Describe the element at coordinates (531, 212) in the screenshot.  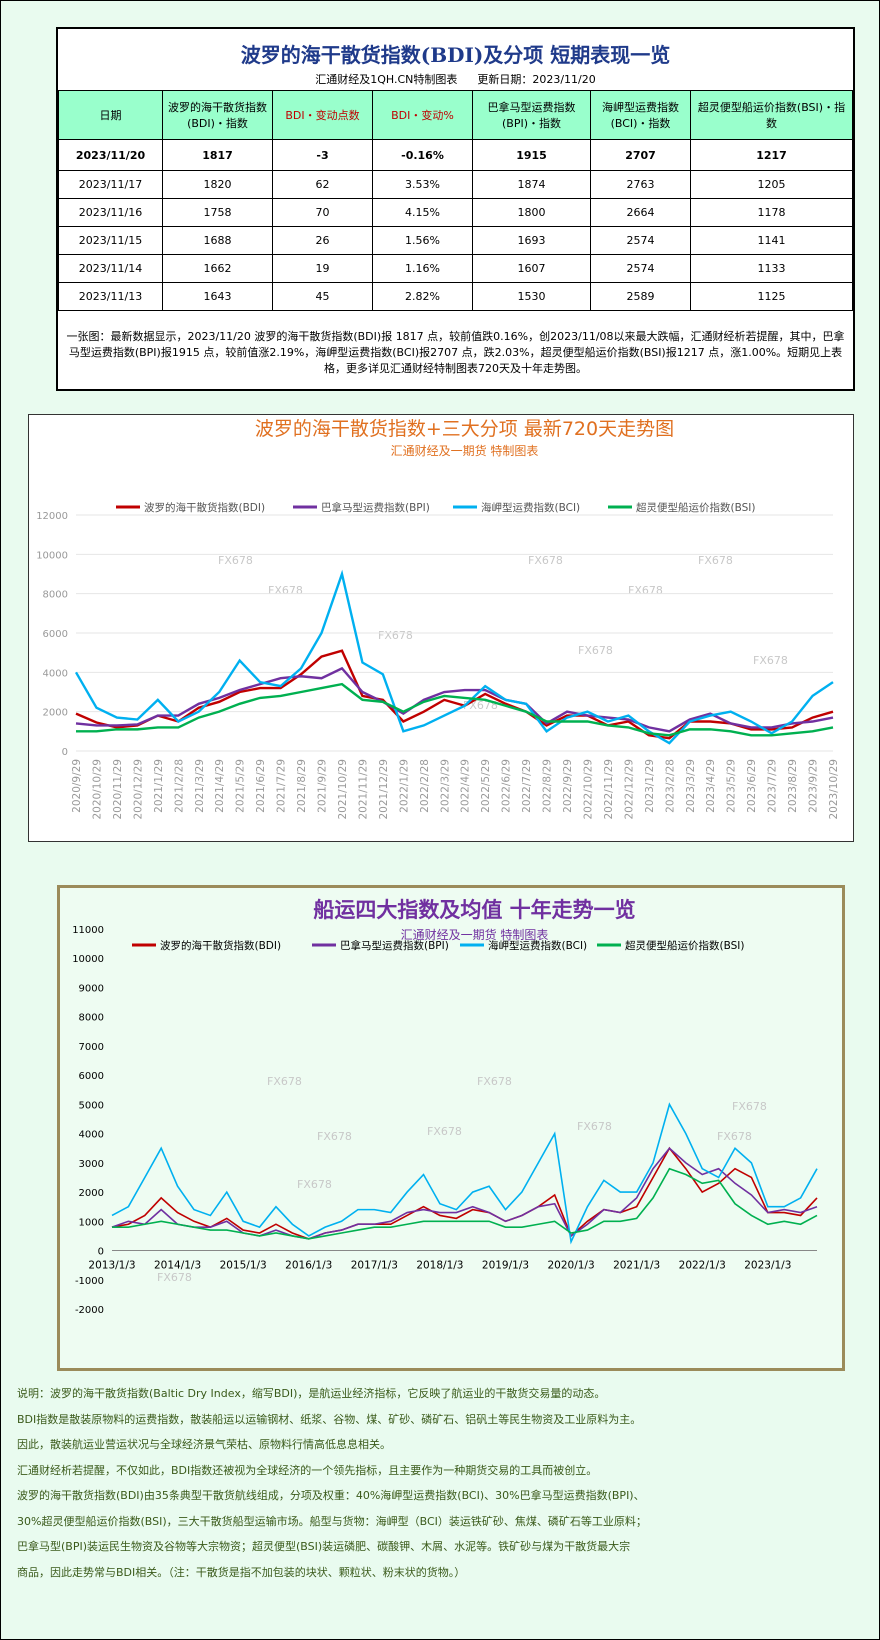
I see `table-cell: 1800` at that location.